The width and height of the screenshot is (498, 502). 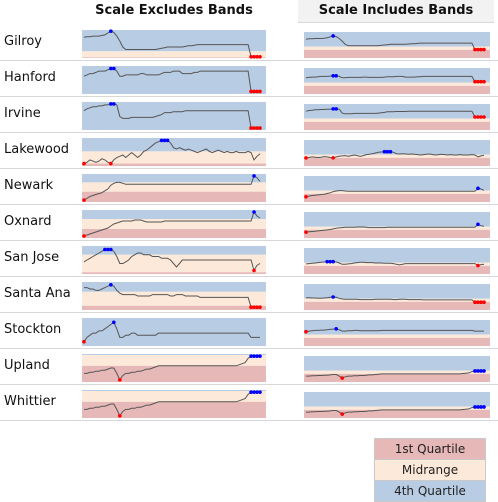 I want to click on legend-item-q1: 1st Quartile, so click(x=430, y=449).